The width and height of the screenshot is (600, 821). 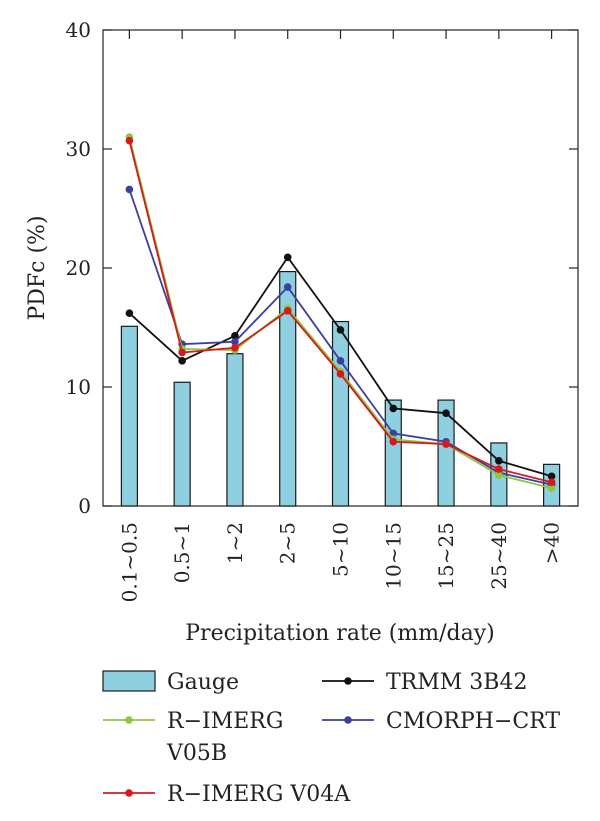 What do you see at coordinates (129, 681) in the screenshot?
I see `legend-swatch-bar` at bounding box center [129, 681].